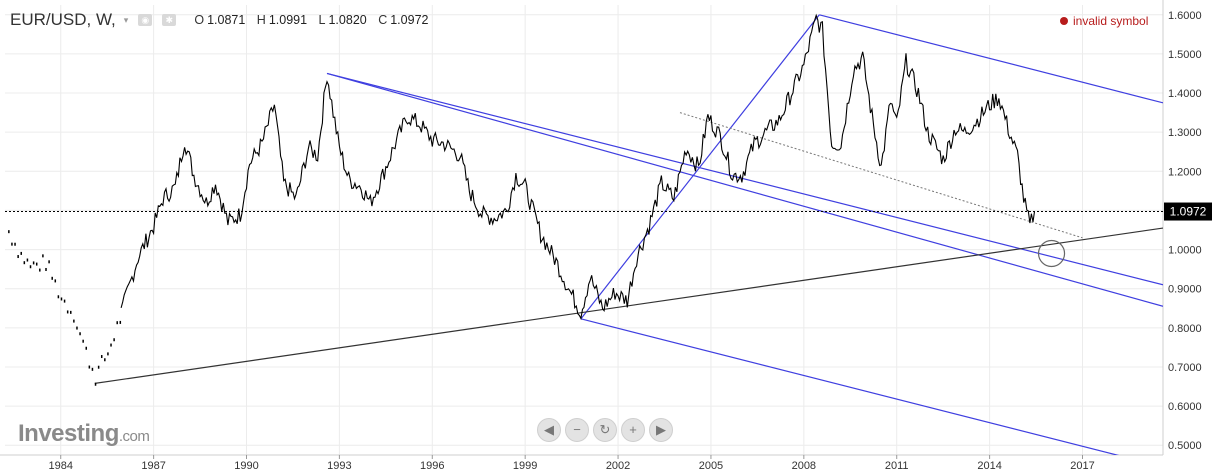 The width and height of the screenshot is (1227, 475). I want to click on investing-logo: Investing.com, so click(84, 434).